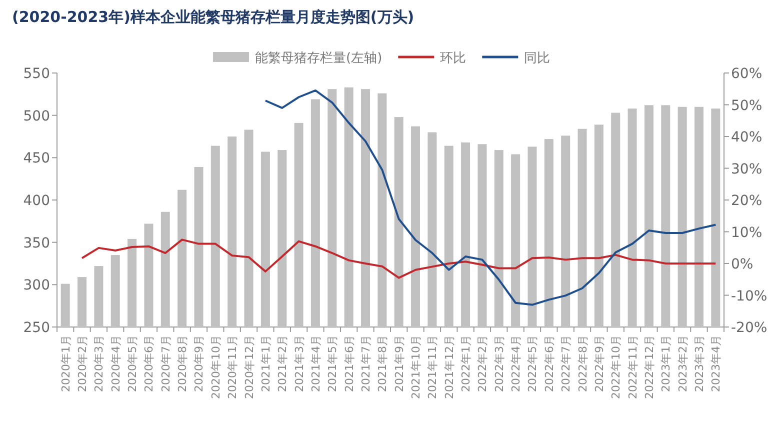 This screenshot has height=443, width=783. I want to click on y2-tick-label: 10%, so click(746, 232).